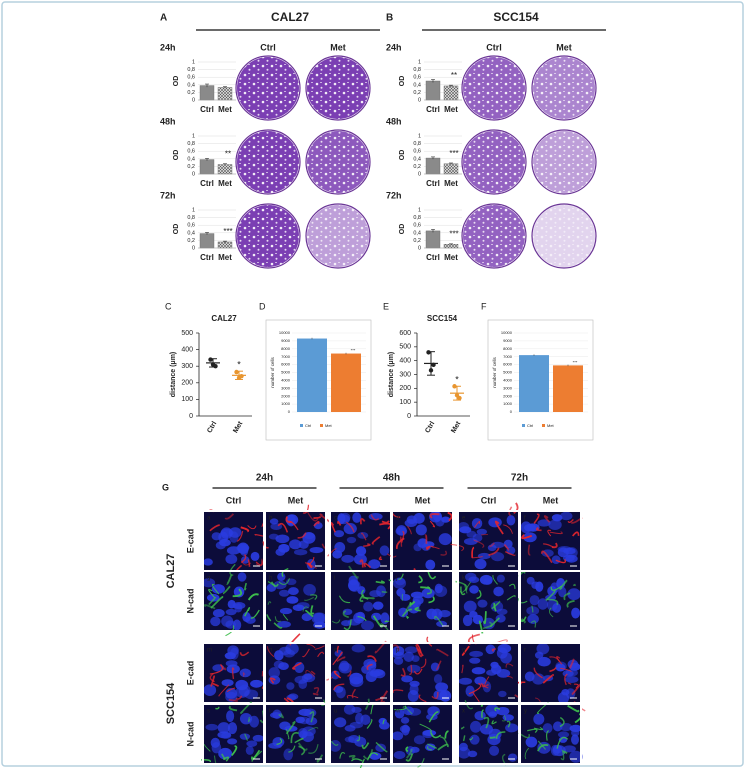  I want to click on panel-label: A, so click(163, 18).